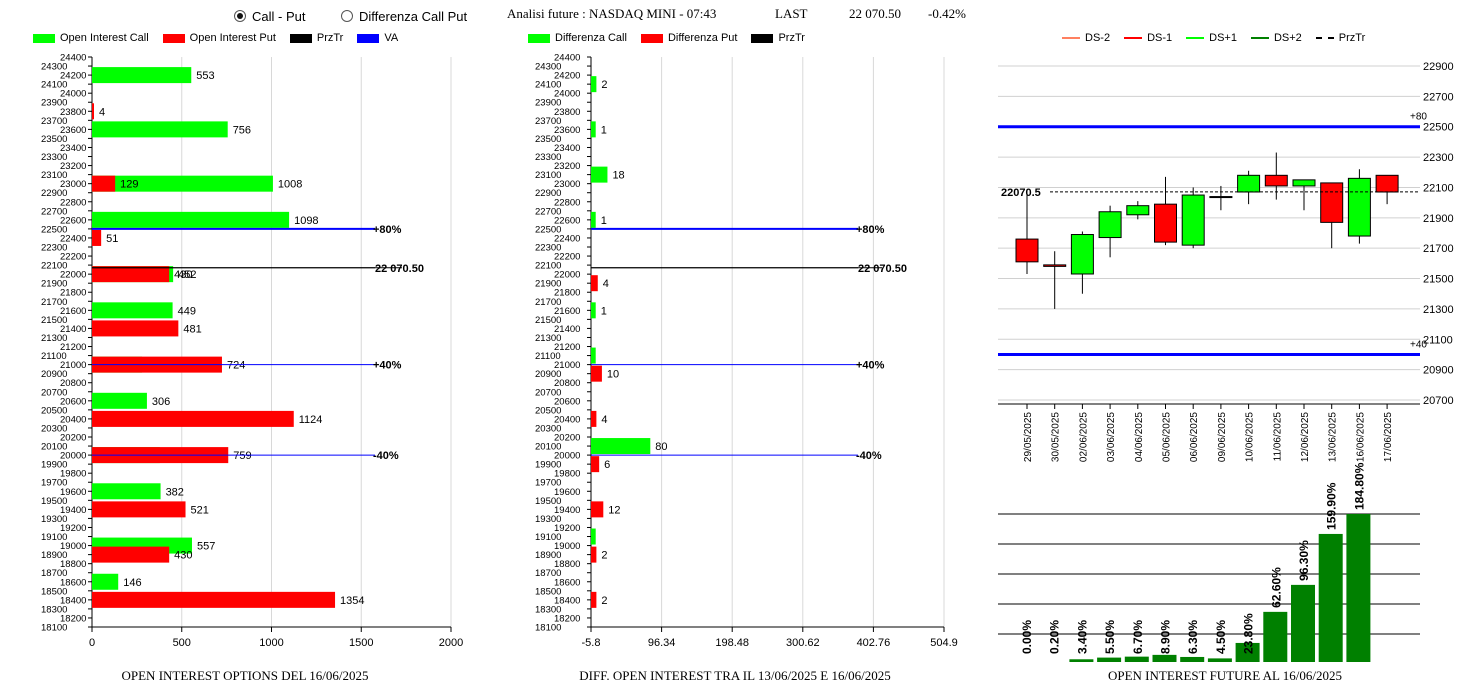 The height and width of the screenshot is (694, 1460). Describe the element at coordinates (662, 643) in the screenshot. I see `diff-x-tick-label: 96.34` at that location.